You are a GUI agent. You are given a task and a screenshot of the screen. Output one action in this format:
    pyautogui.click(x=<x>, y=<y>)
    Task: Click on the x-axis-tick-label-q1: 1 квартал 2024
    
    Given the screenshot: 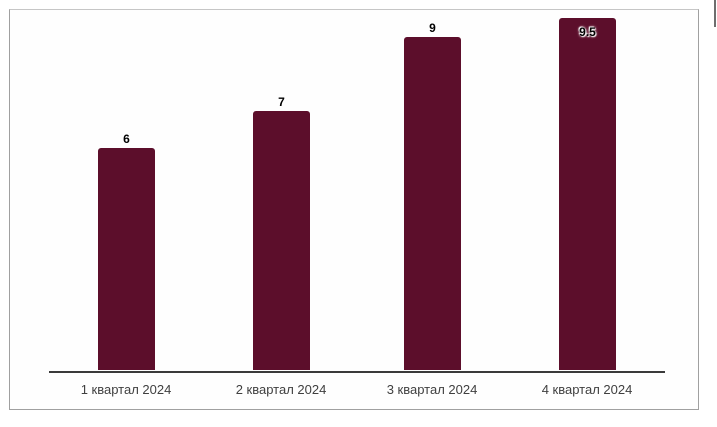 What is the action you would take?
    pyautogui.click(x=126, y=389)
    